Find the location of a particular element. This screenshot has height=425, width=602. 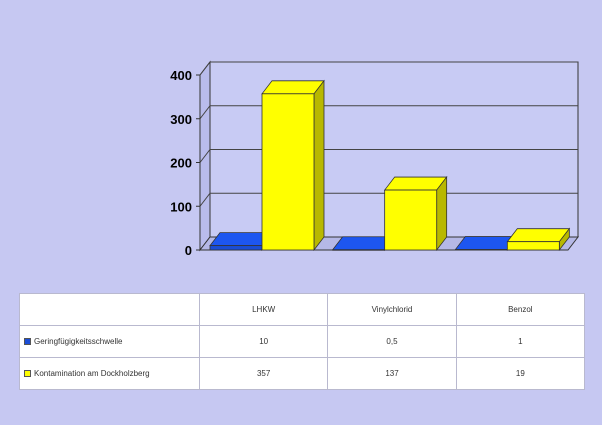

table-cell: 1 is located at coordinates (520, 341).